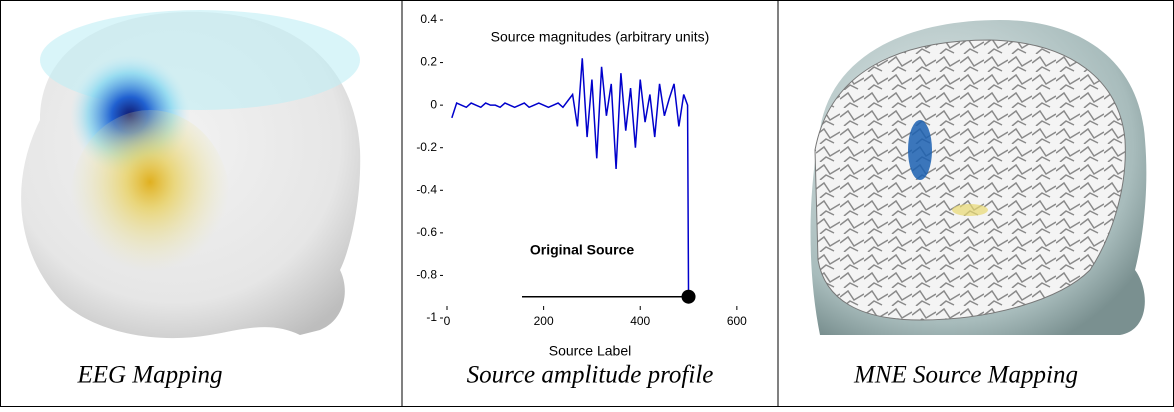 This screenshot has height=412, width=1174. Describe the element at coordinates (431, 317) in the screenshot. I see `y-tick-label: -1` at that location.